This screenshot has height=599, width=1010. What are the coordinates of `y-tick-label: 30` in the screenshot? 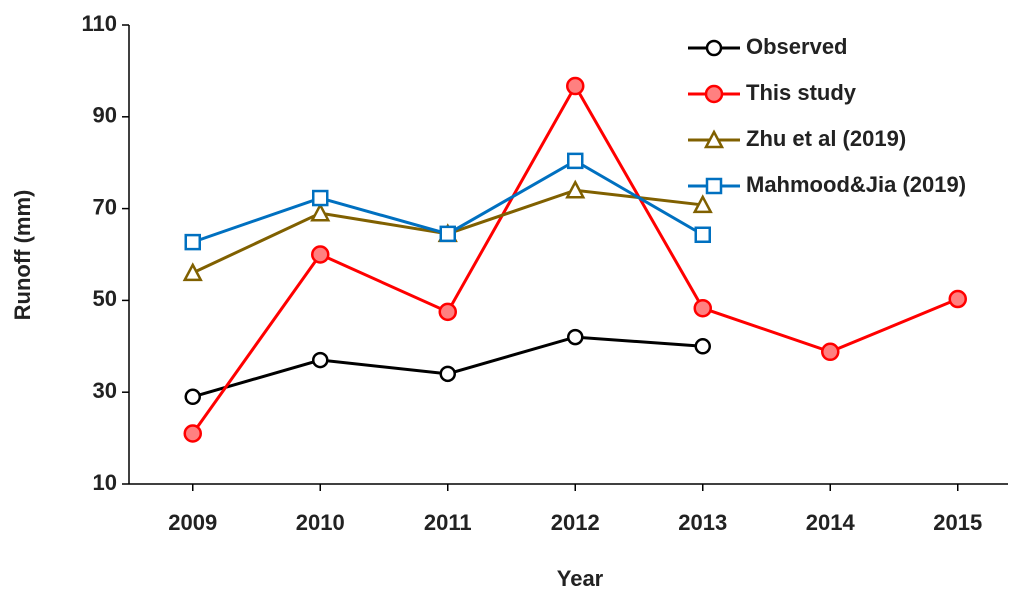 It's located at (105, 390).